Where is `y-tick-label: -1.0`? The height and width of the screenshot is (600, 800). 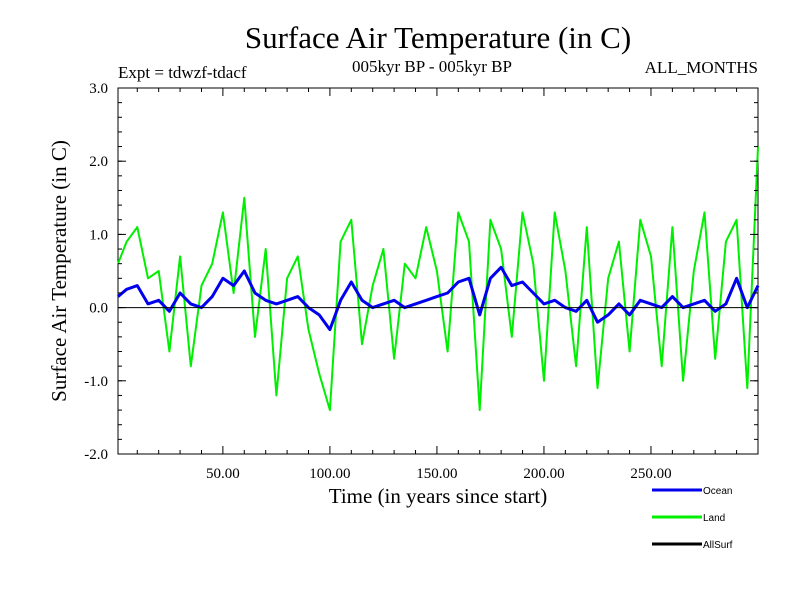 y-tick-label: -1.0 is located at coordinates (96, 382).